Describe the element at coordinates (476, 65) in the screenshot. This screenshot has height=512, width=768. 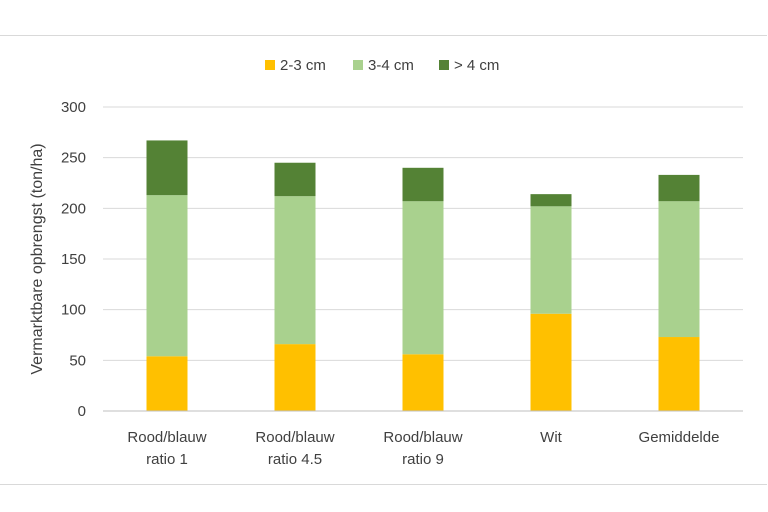
I see `legend-label: > 4 cm` at that location.